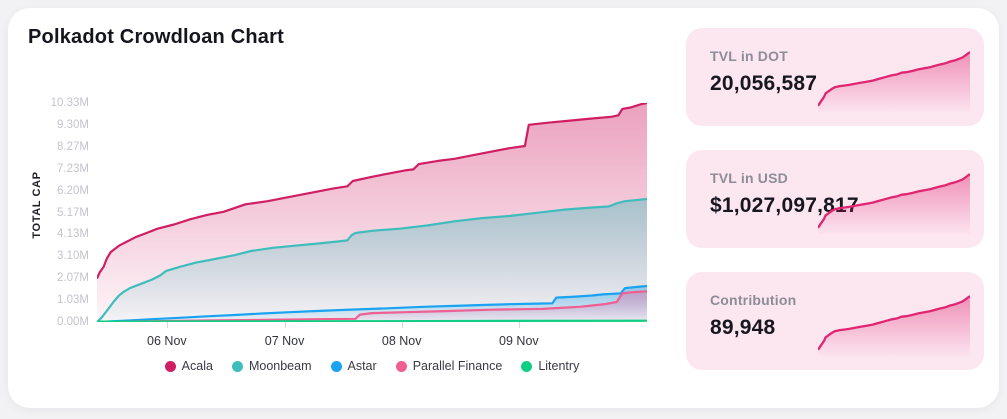 This screenshot has width=1007, height=419. I want to click on y-axis-tick-label: 8.27M, so click(73, 146).